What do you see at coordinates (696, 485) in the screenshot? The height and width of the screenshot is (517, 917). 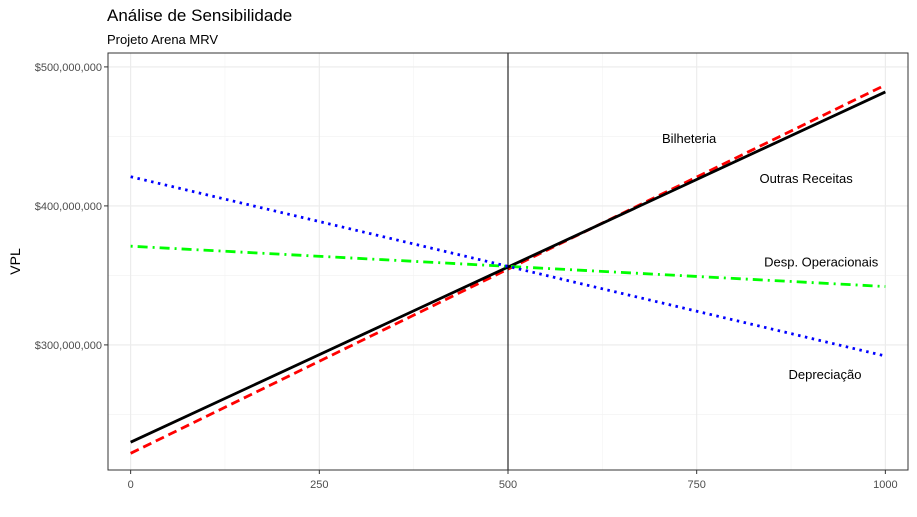 I see `x-tick-label: 750` at bounding box center [696, 485].